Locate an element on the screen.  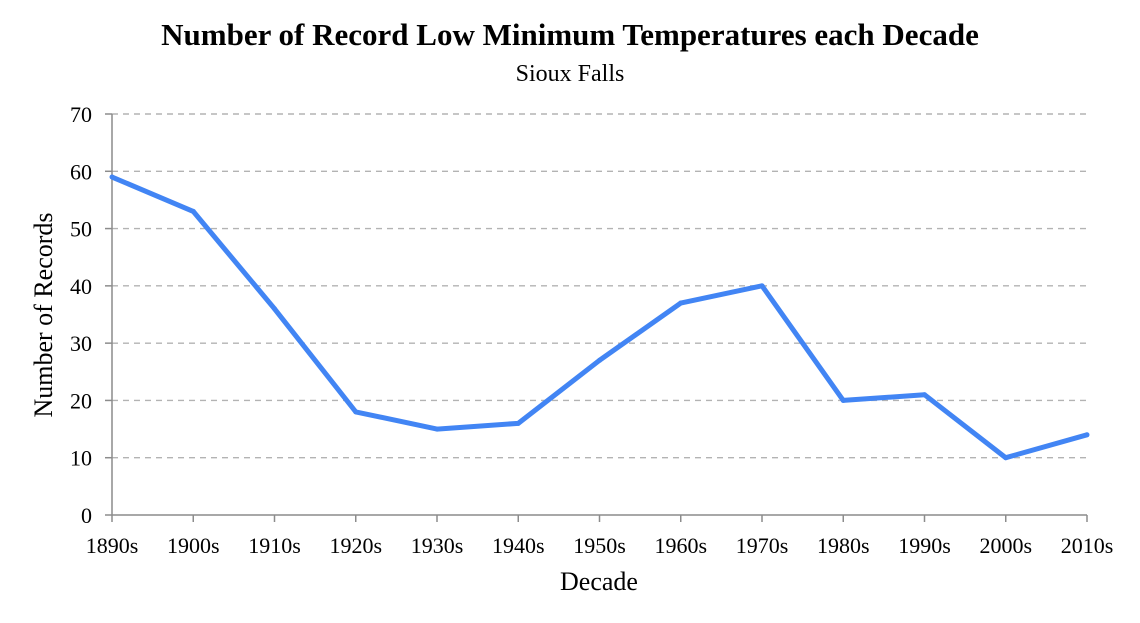
data-point-1990s is located at coordinates (924, 395).